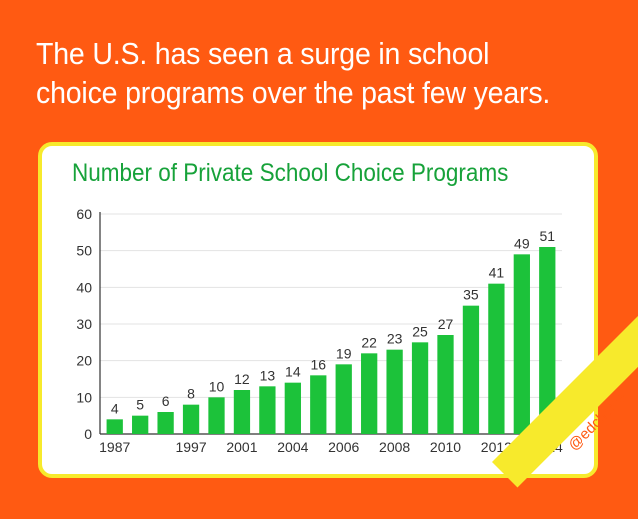 This screenshot has height=519, width=638. I want to click on y-tick-label: 0, so click(88, 434).